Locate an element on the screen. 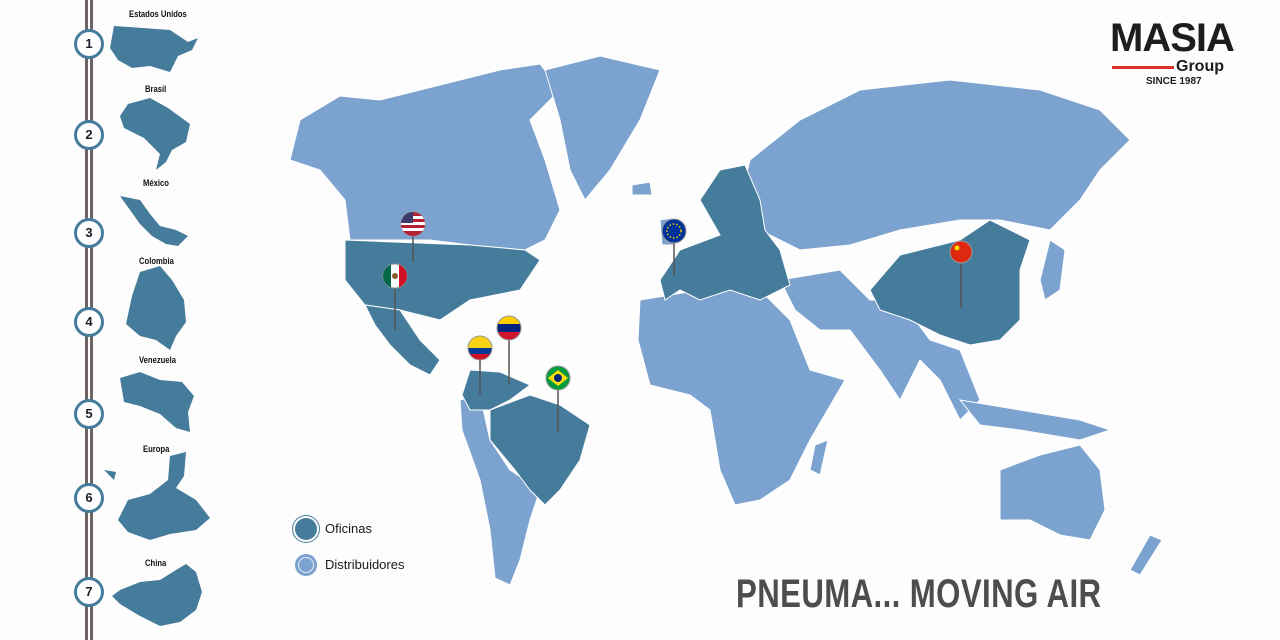 The image size is (1280, 640). iceland is located at coordinates (642, 188).